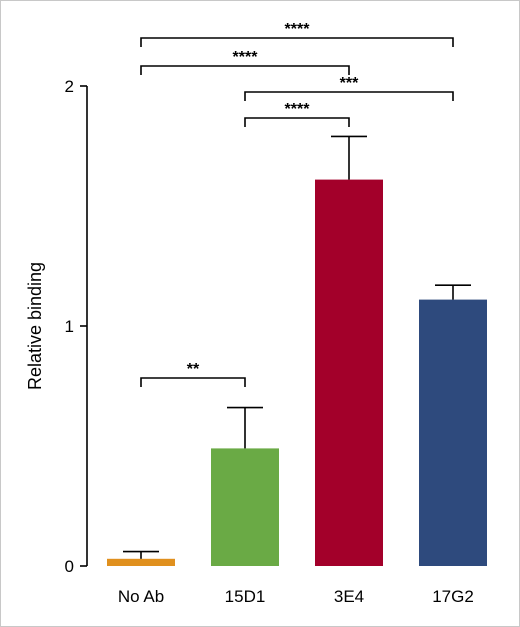 The height and width of the screenshot is (627, 520). What do you see at coordinates (245, 507) in the screenshot?
I see `bar-15d1` at bounding box center [245, 507].